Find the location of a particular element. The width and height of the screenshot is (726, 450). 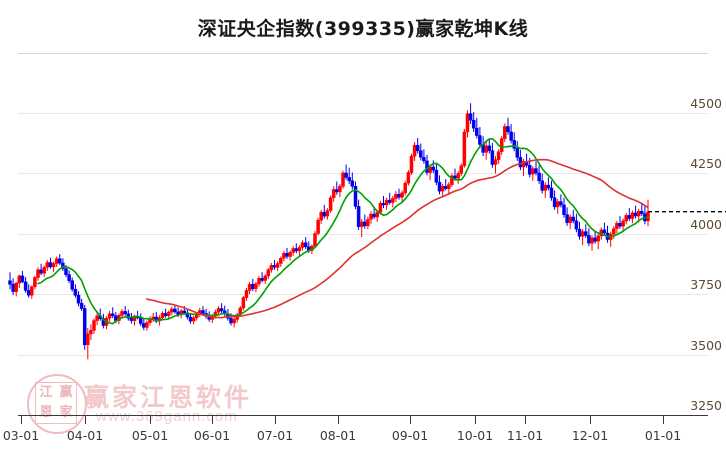

y-axis-tick-label: 4500 is located at coordinates (706, 103).